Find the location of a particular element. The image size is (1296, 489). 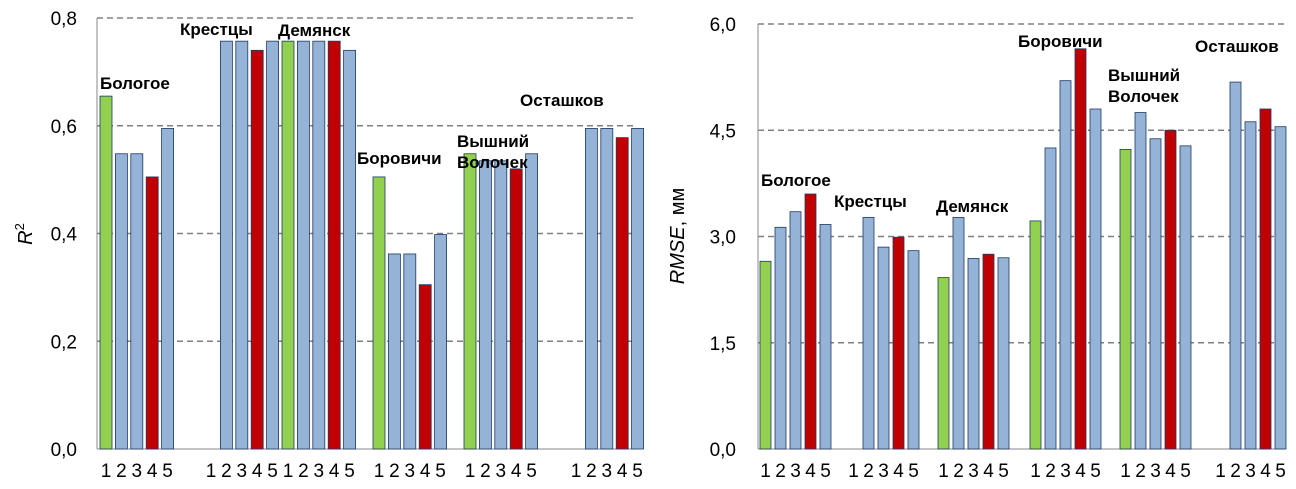

group-label: Боровичи is located at coordinates (1060, 41).